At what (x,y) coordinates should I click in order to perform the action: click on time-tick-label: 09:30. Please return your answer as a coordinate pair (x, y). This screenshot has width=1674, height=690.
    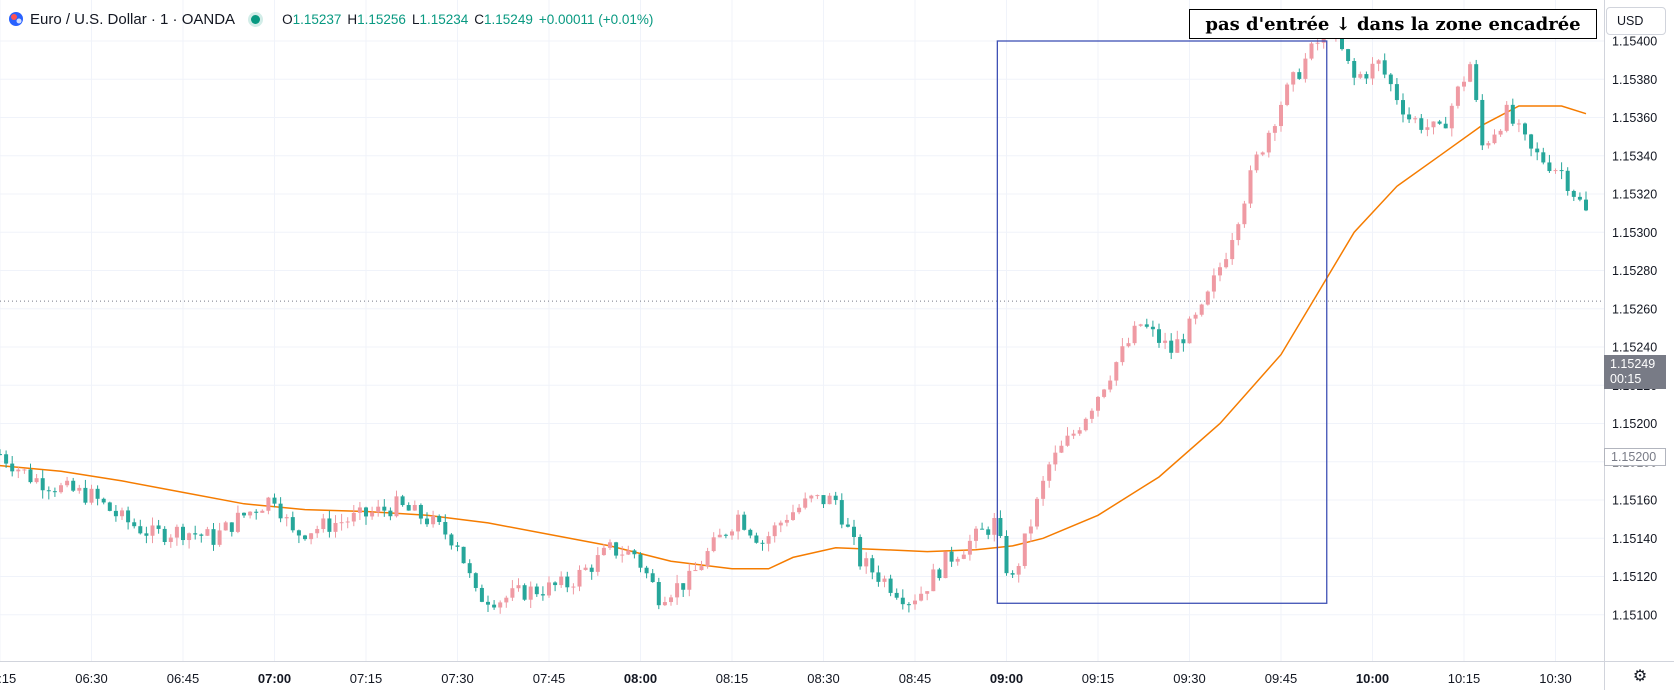
    Looking at the image, I should click on (1189, 678).